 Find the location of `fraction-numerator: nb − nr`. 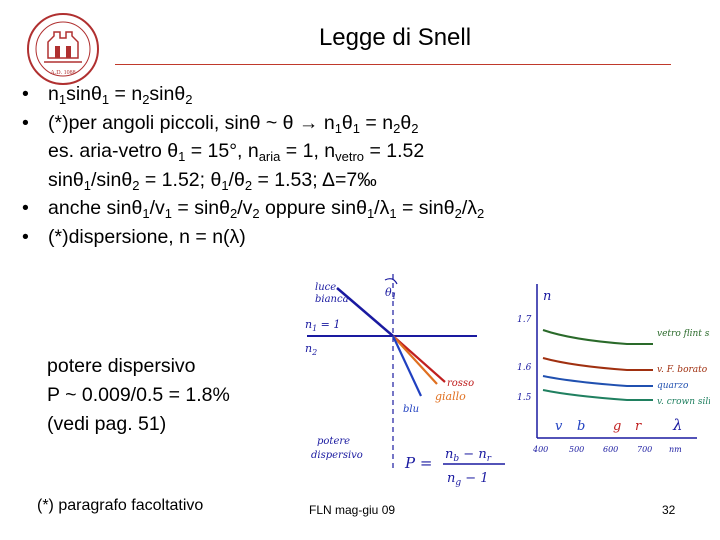

fraction-numerator: nb − nr is located at coordinates (468, 455).